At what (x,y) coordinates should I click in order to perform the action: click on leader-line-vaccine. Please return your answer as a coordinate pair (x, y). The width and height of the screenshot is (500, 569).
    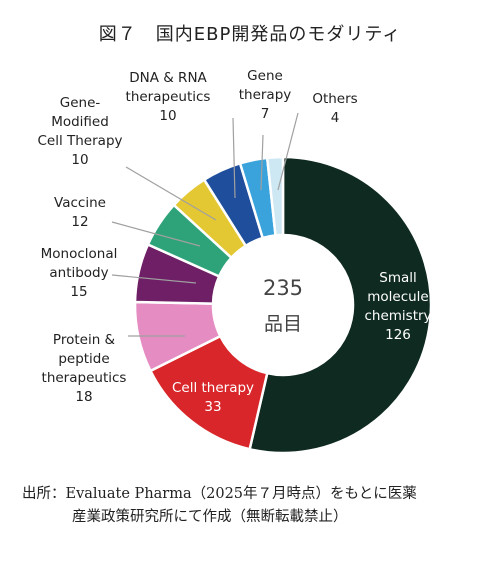
    Looking at the image, I should click on (156, 234).